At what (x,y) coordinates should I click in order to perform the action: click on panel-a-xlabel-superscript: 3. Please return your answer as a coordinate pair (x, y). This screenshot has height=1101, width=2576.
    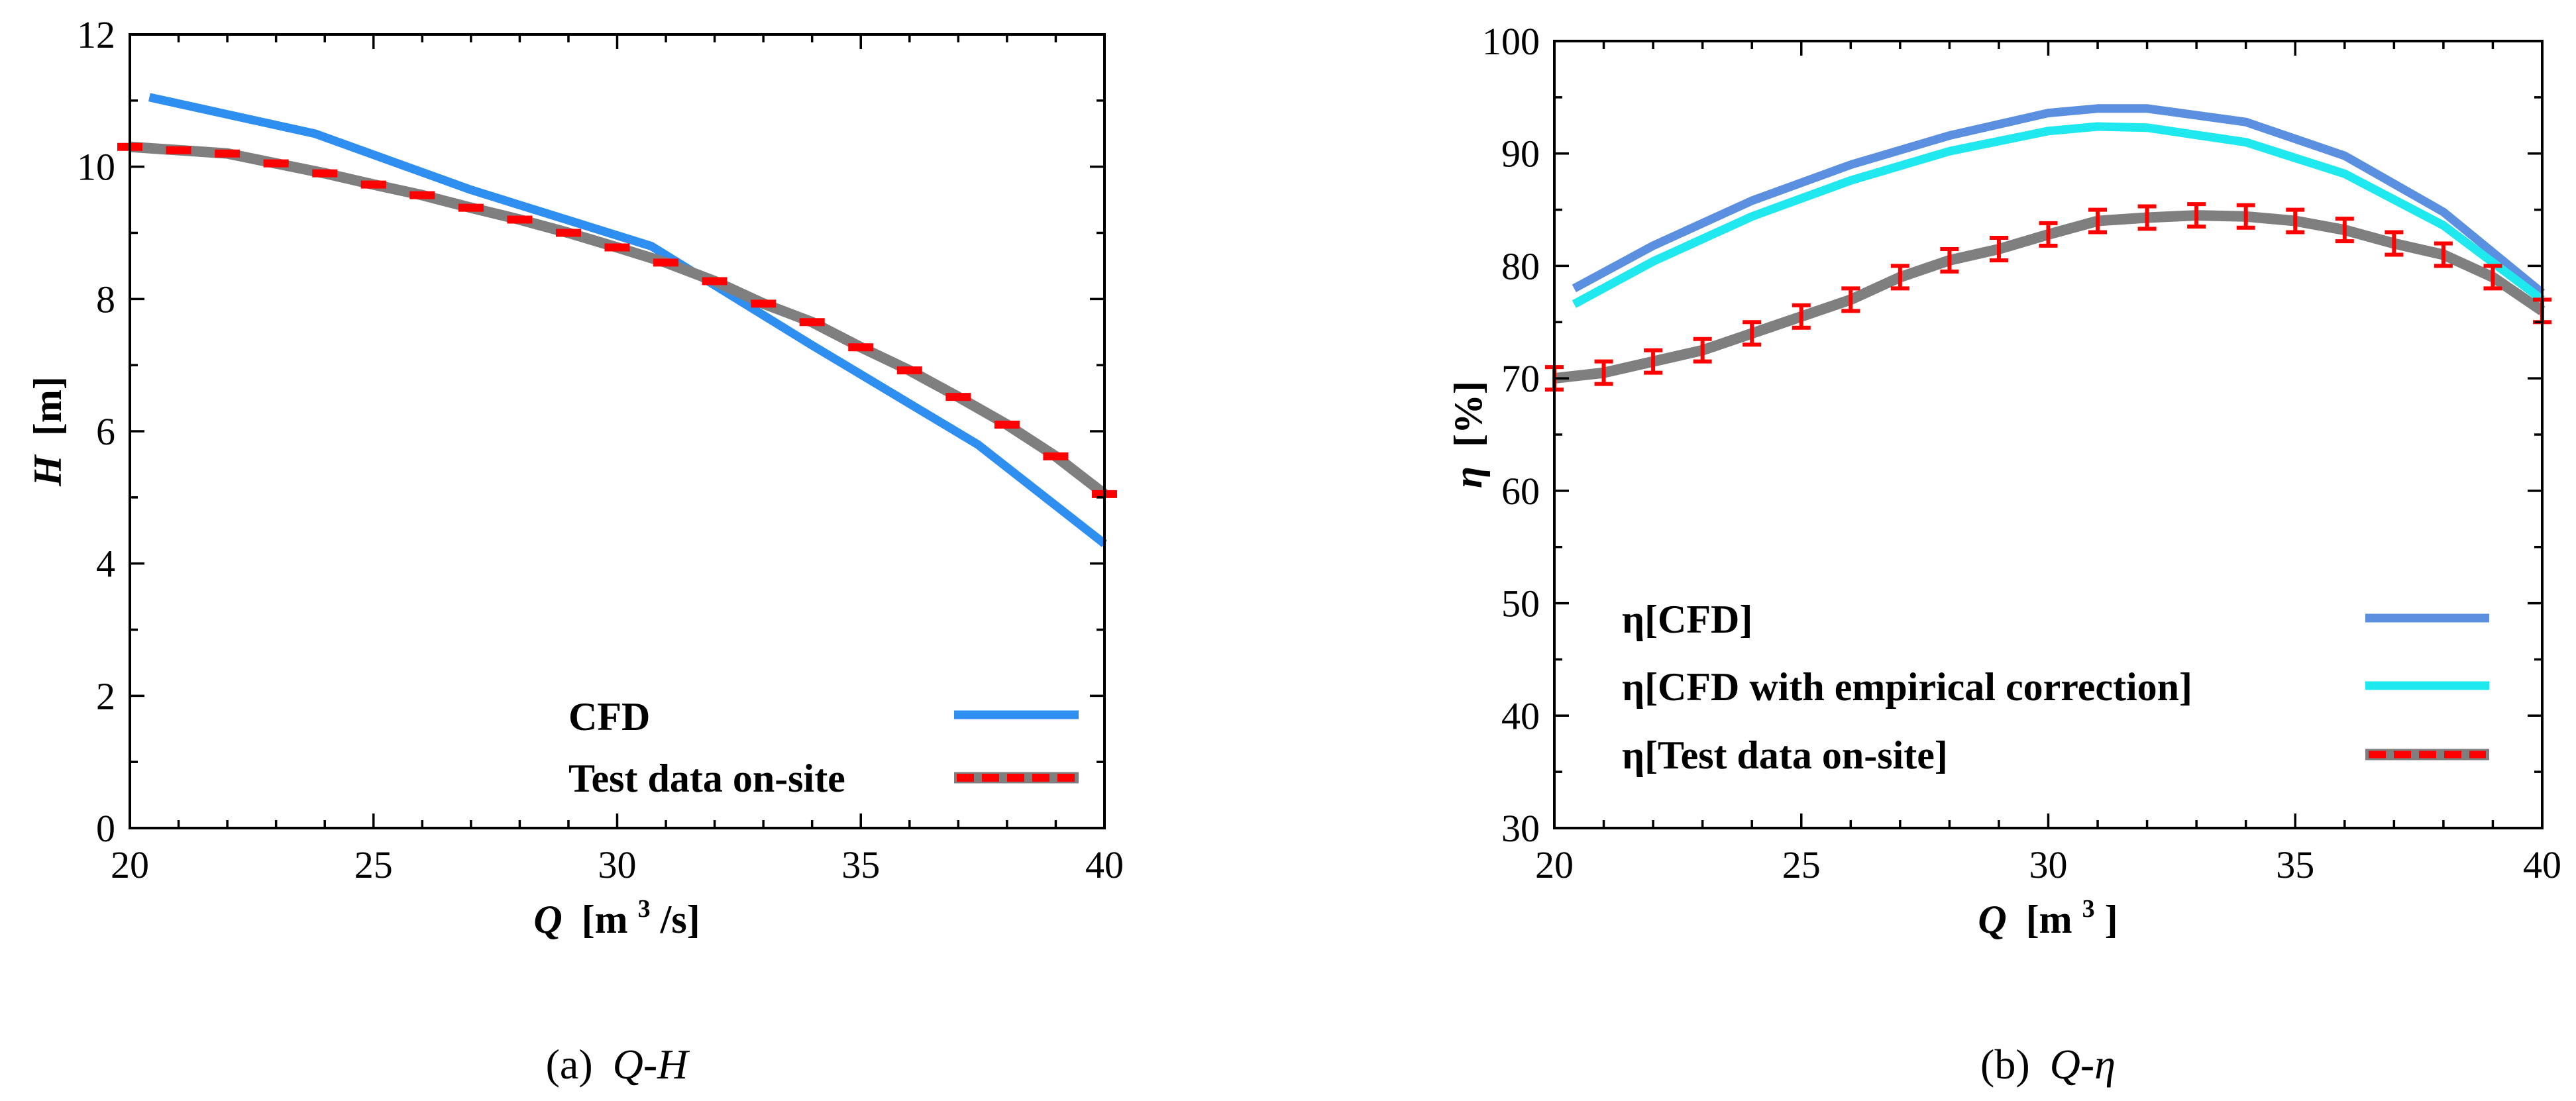
    Looking at the image, I should click on (644, 909).